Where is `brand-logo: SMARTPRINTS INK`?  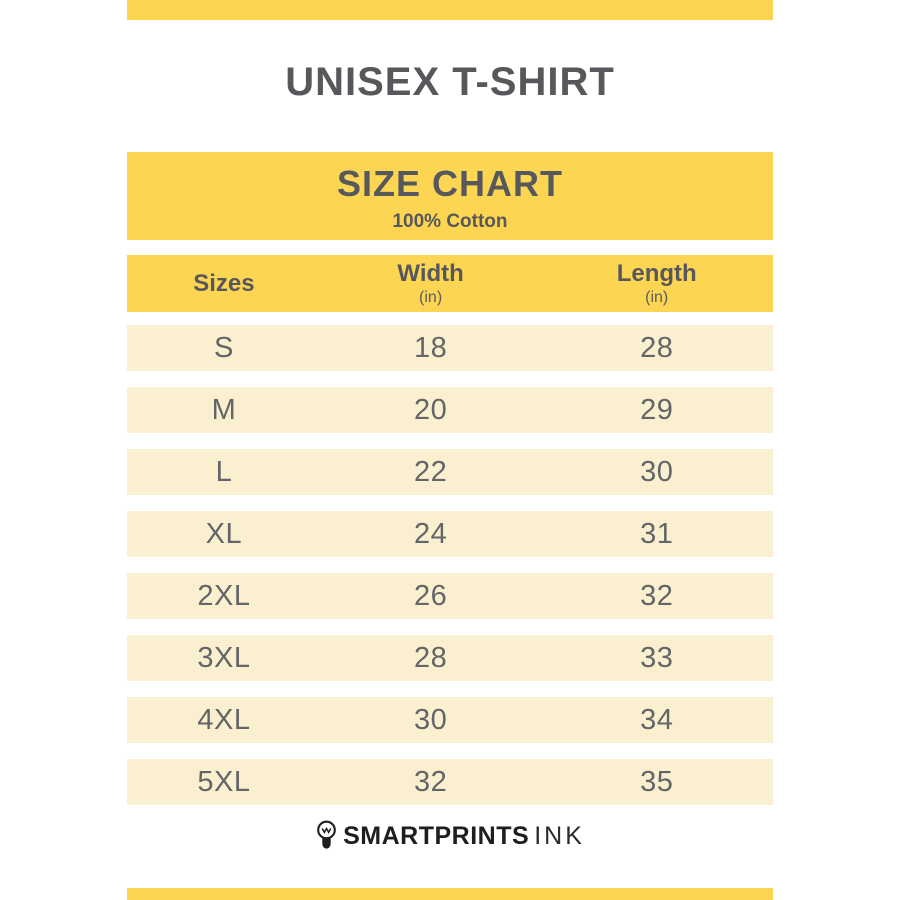 brand-logo: SMARTPRINTS INK is located at coordinates (450, 836).